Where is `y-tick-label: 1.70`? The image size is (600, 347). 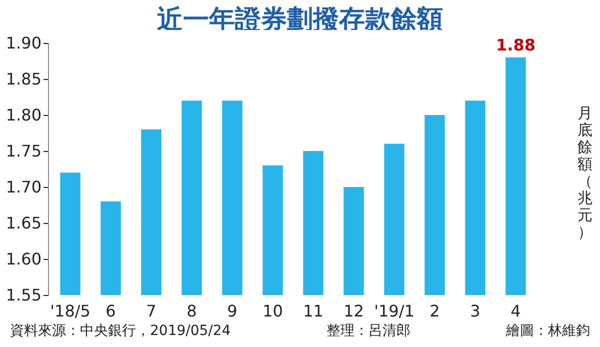 y-tick-label: 1.70 is located at coordinates (24, 187).